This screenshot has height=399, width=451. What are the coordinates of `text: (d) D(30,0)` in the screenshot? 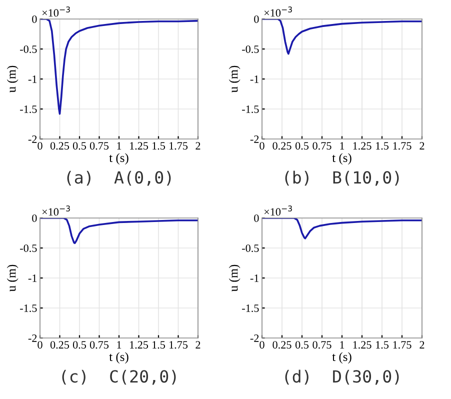 It's located at (342, 377).